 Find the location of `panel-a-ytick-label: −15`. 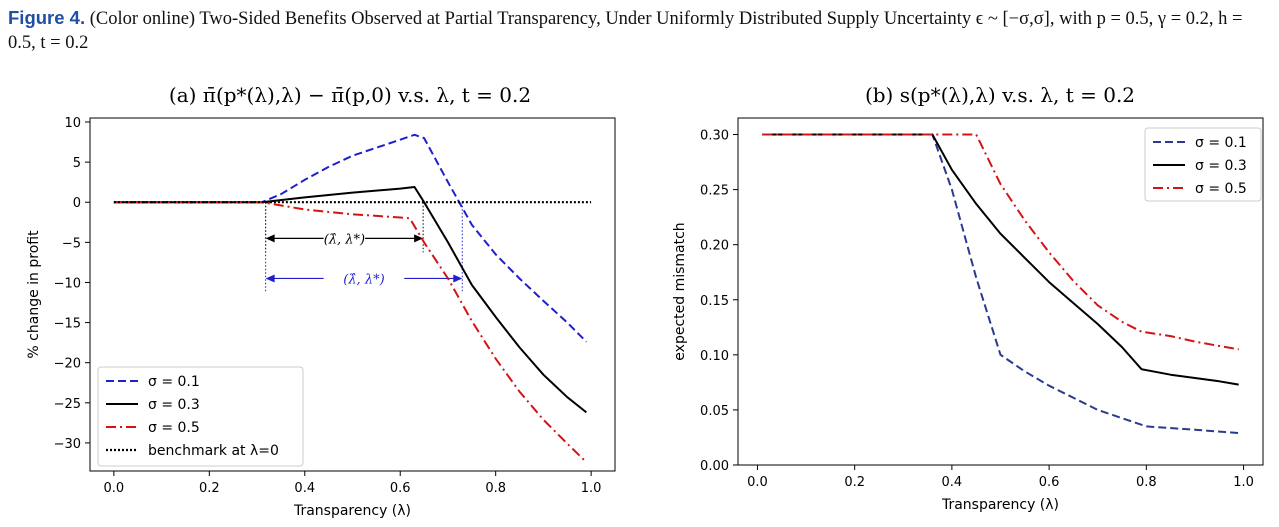

panel-a-ytick-label: −15 is located at coordinates (67, 324).